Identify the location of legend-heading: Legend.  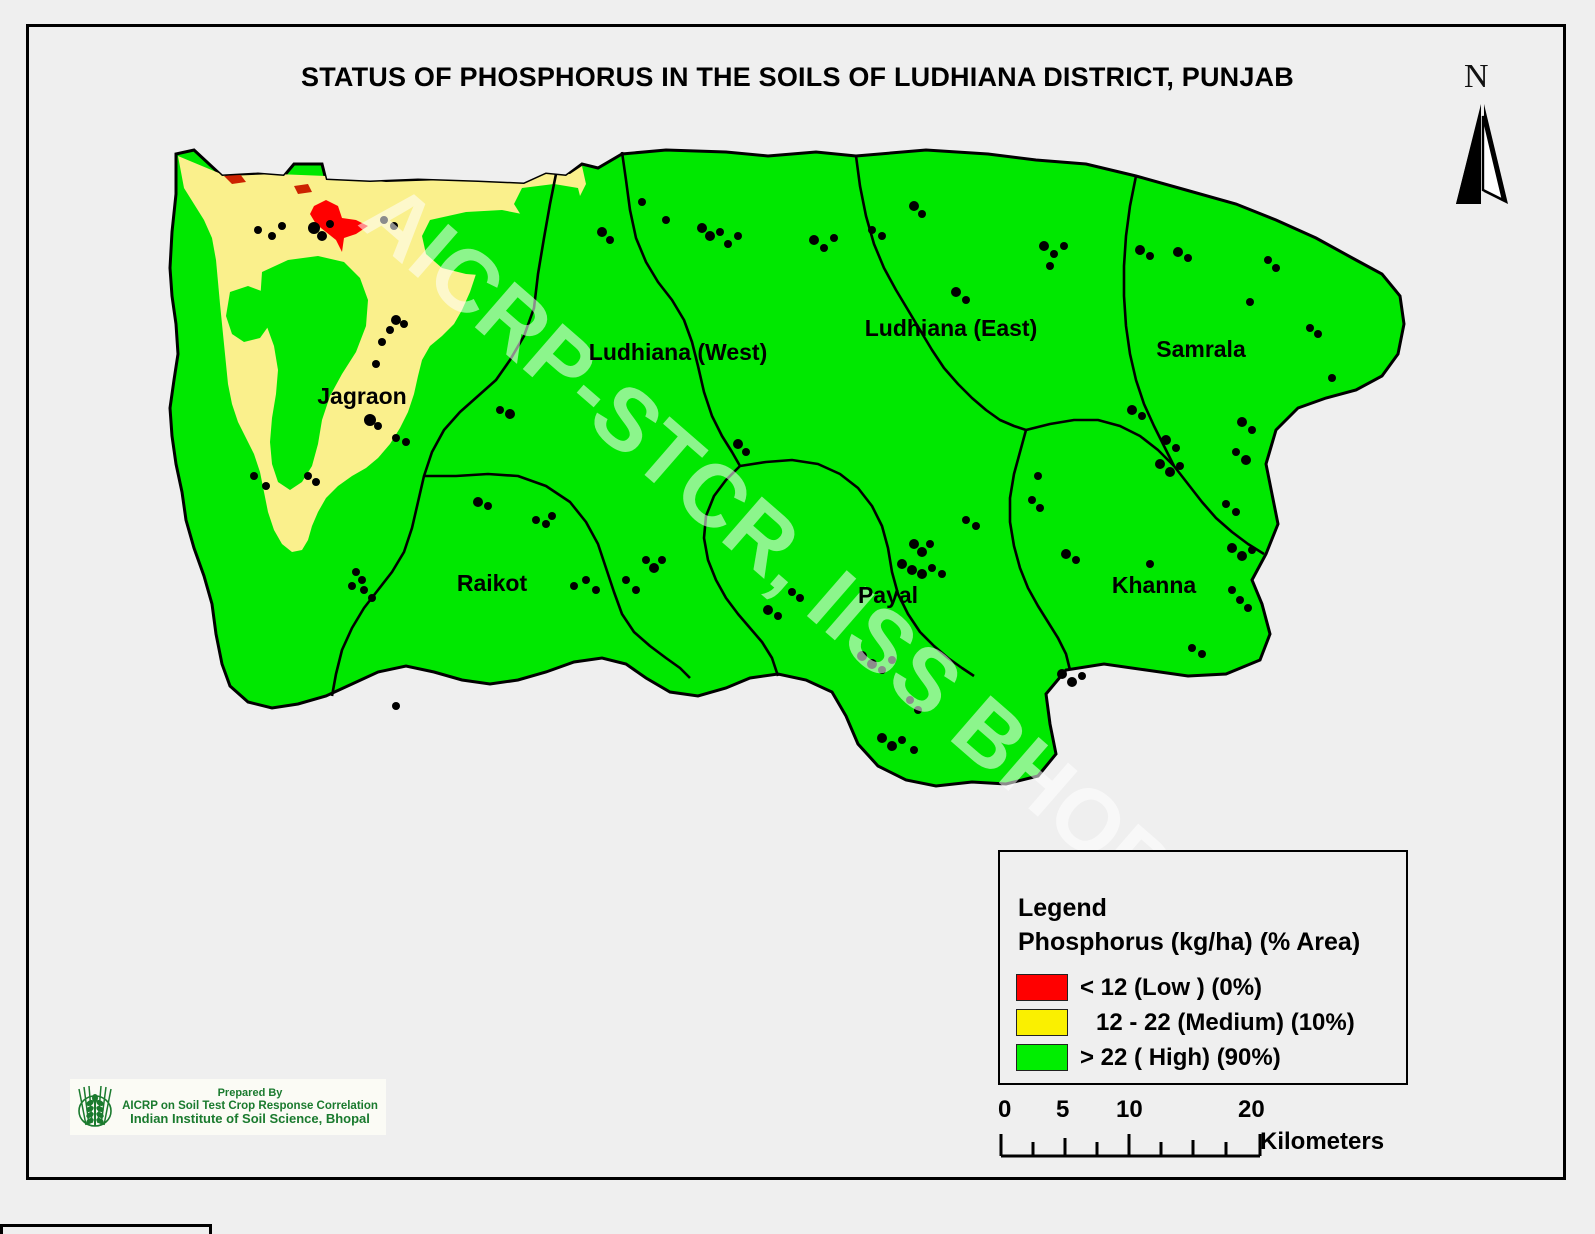
(1062, 908).